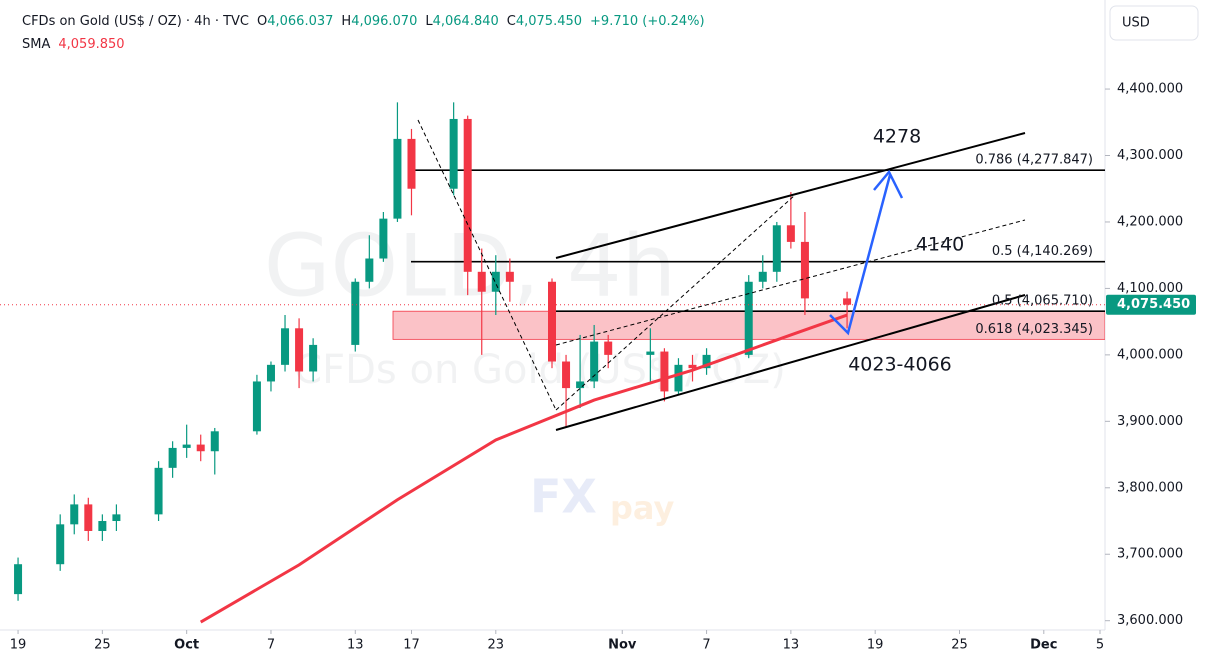 The image size is (1215, 668). I want to click on y-tick-label: 3,900.000, so click(1150, 421).